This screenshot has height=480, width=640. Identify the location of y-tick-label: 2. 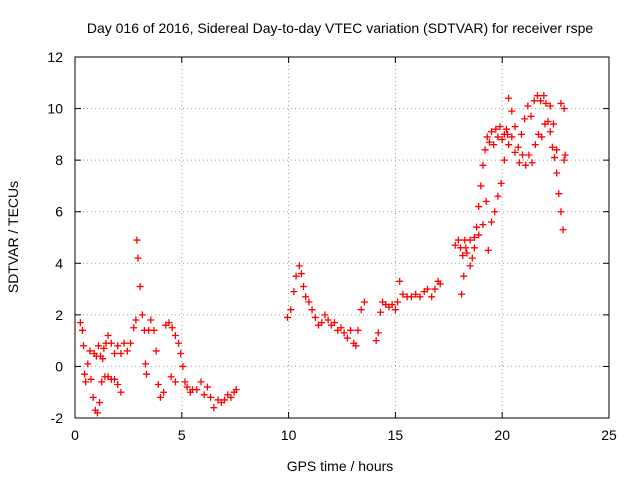
(59, 315).